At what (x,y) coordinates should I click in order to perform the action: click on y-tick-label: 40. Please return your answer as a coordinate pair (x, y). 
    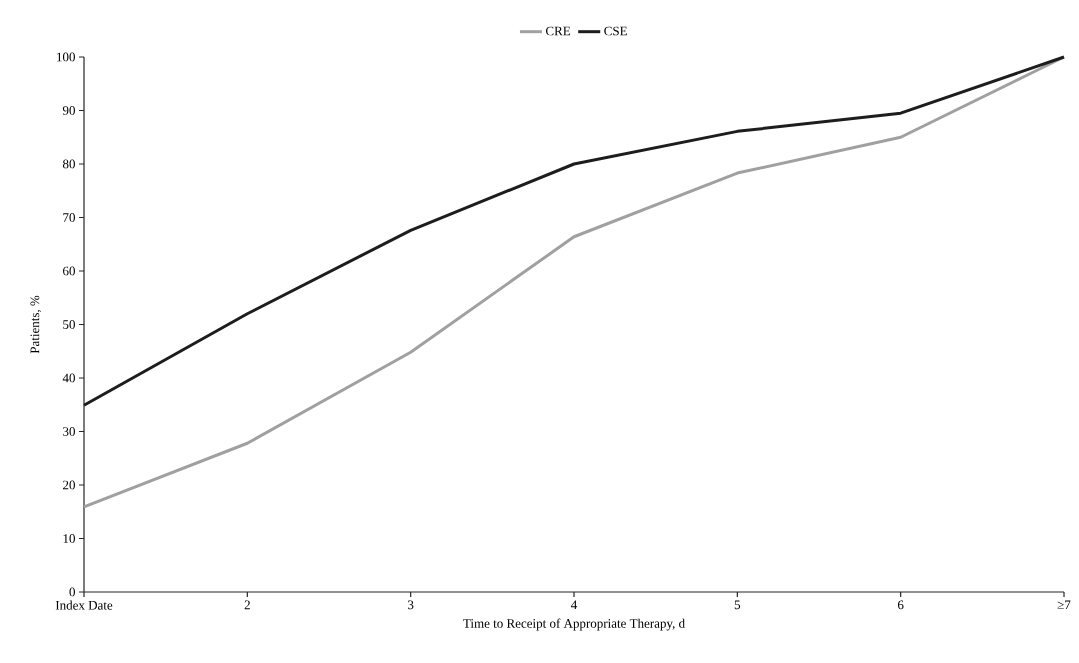
    Looking at the image, I should click on (68, 378).